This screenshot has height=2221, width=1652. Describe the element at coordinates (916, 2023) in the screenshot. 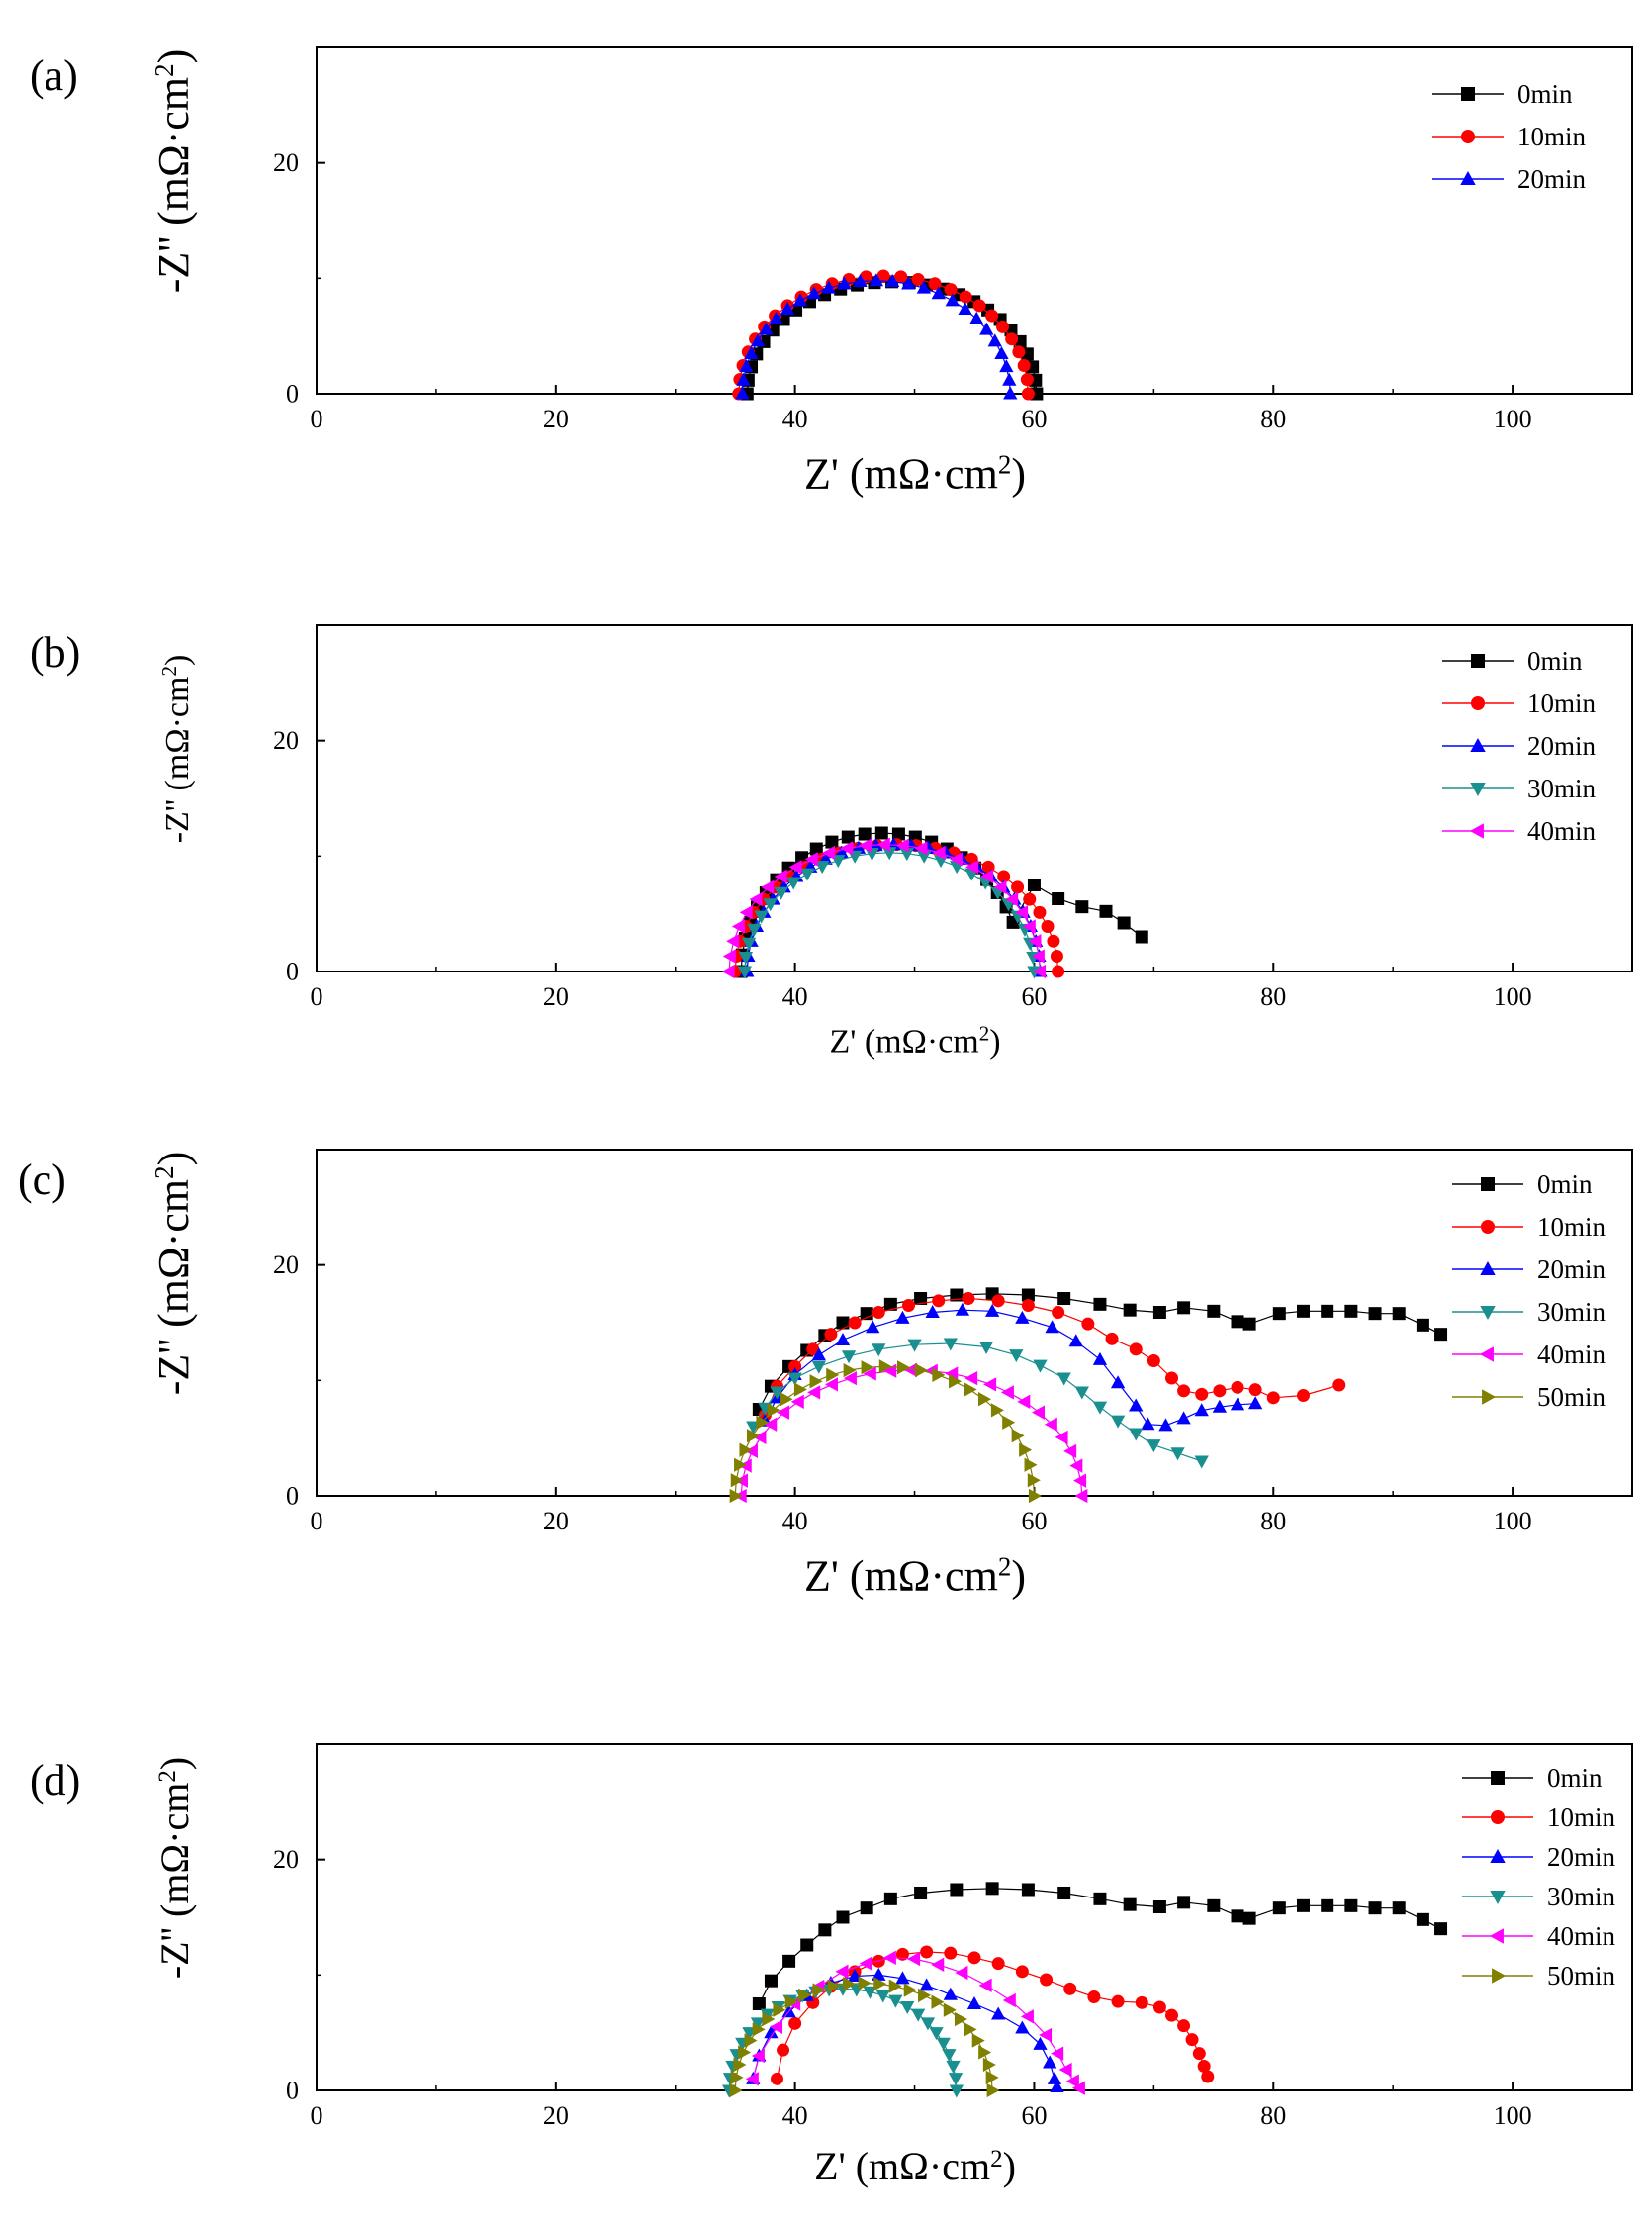

I see `series-line` at that location.